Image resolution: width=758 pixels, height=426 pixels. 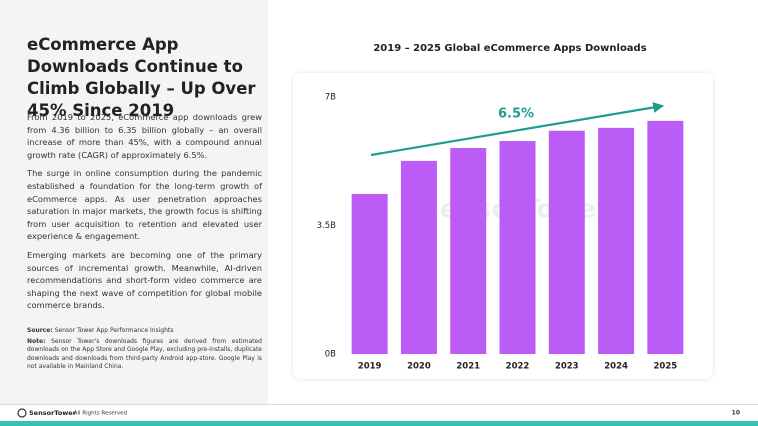 What do you see at coordinates (327, 226) in the screenshot?
I see `y-tick-label: 3.5B` at bounding box center [327, 226].